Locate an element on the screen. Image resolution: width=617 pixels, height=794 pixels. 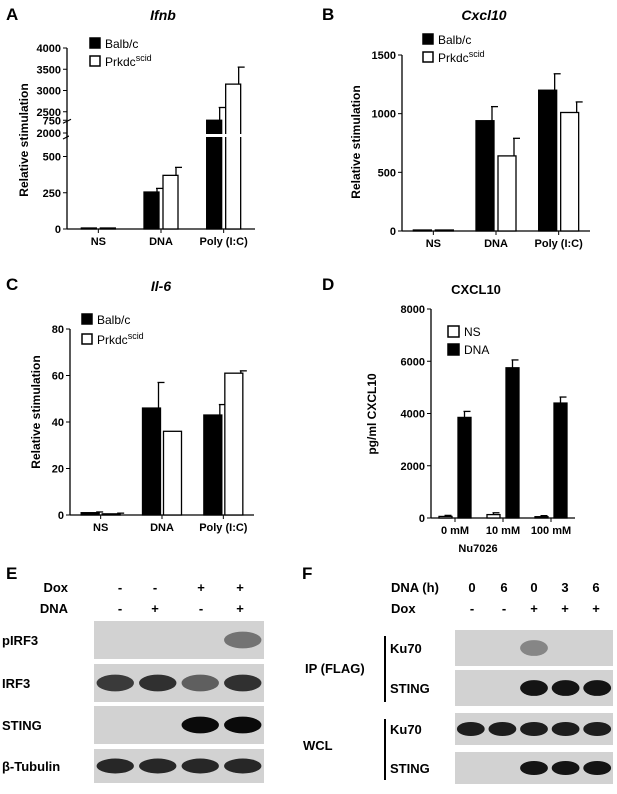
panel-letter-f: F is located at coordinates (307, 573).